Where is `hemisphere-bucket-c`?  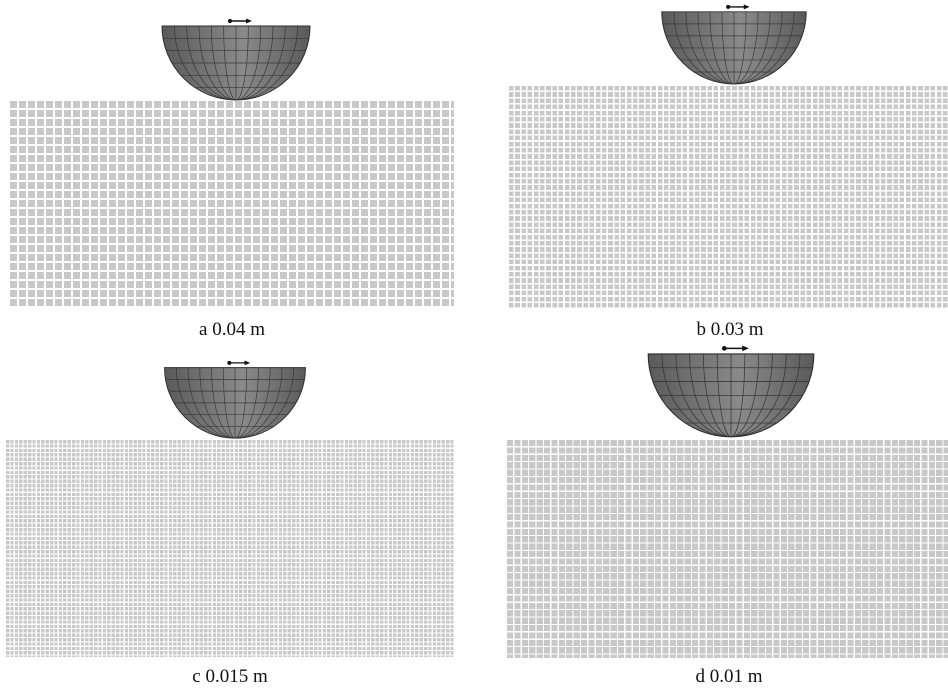 hemisphere-bucket-c is located at coordinates (235, 399).